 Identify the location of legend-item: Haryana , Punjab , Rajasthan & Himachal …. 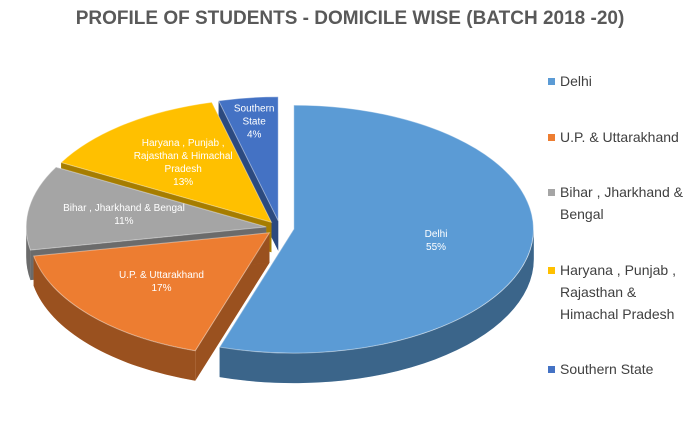
(623, 292).